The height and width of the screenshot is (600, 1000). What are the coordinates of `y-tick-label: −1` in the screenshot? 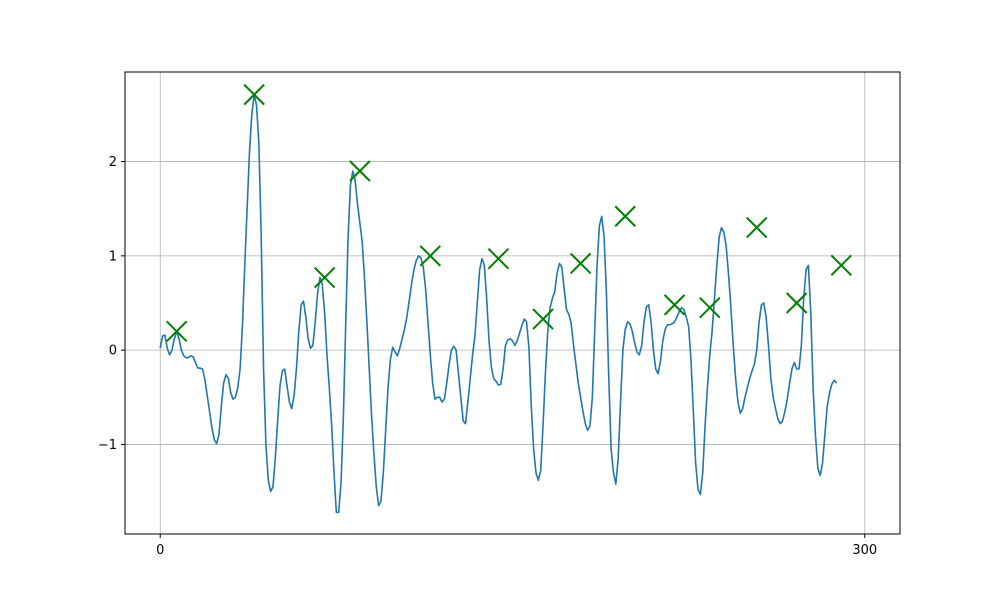 It's located at (107, 445).